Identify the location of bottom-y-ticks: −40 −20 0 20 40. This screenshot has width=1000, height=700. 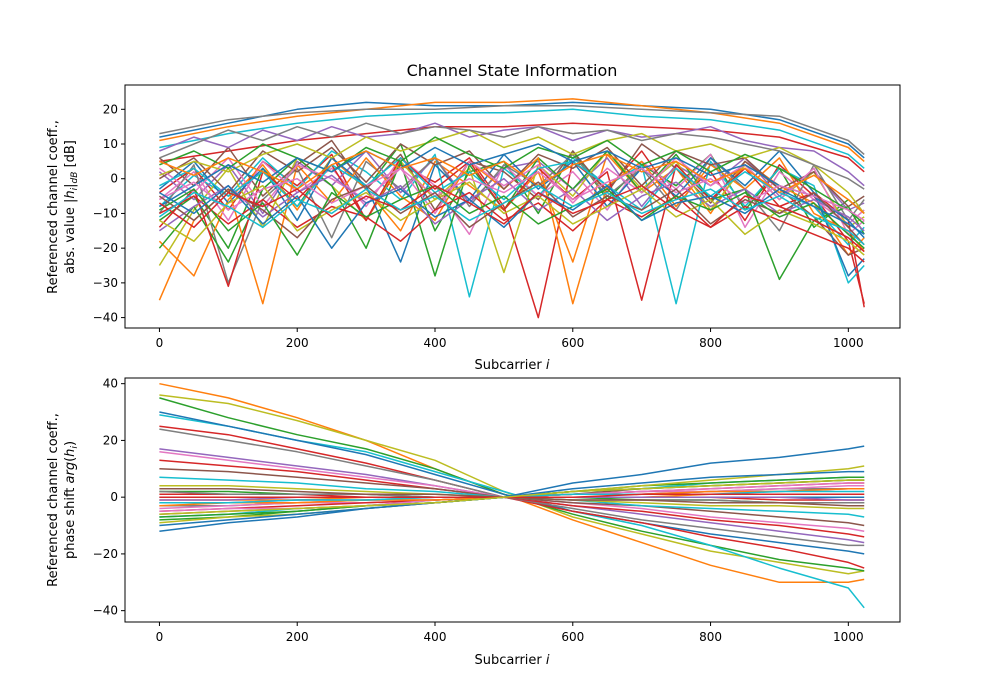
(109, 497).